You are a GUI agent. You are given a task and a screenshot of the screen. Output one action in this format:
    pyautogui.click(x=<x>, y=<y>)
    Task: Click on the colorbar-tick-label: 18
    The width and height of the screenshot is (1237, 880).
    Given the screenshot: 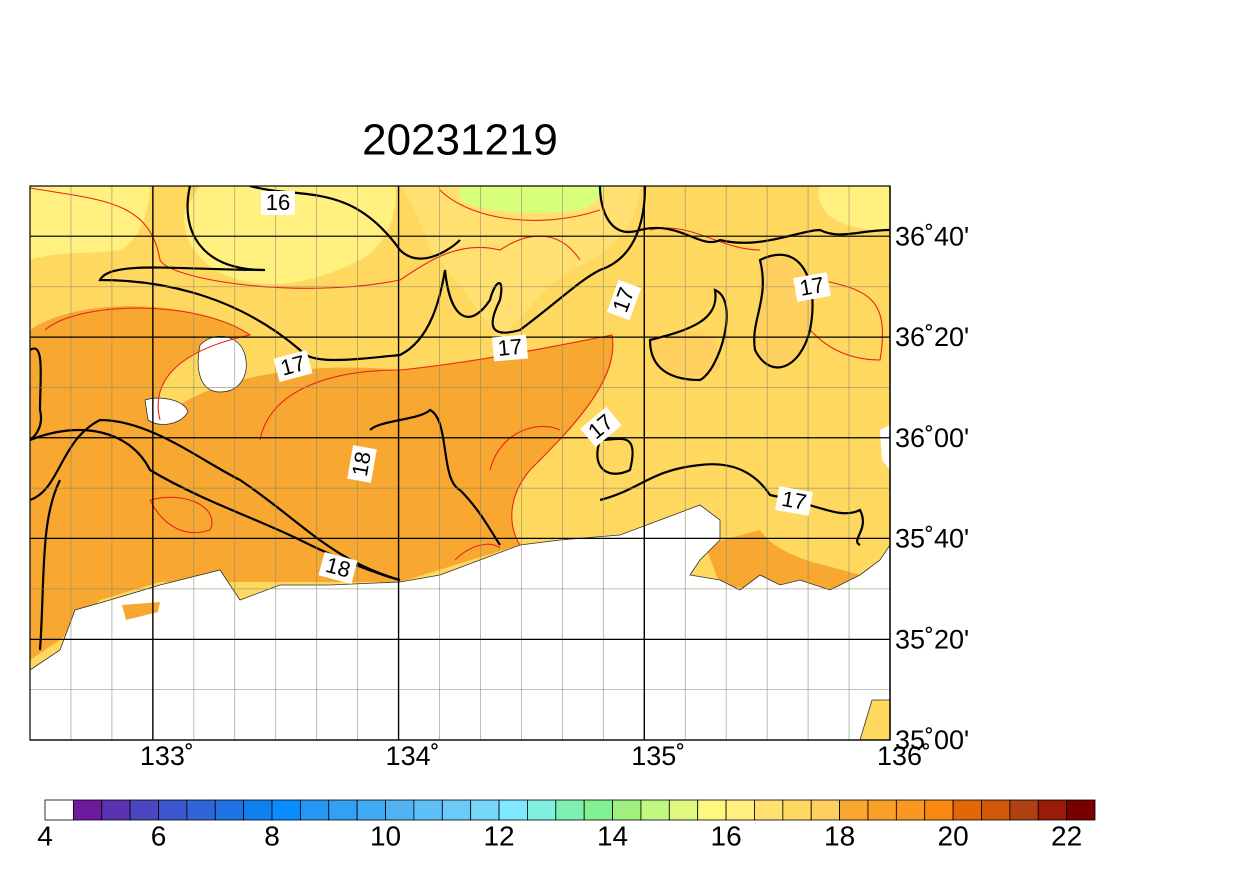 What is the action you would take?
    pyautogui.click(x=839, y=835)
    